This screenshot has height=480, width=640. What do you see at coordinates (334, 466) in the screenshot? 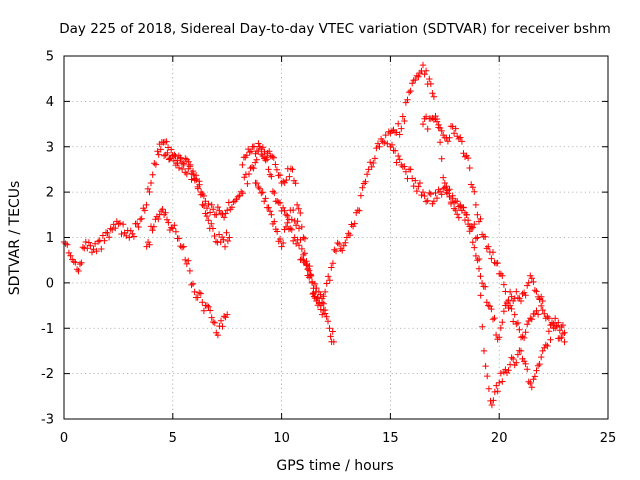
I see `x-axis-label: GPS time / hours` at bounding box center [334, 466].